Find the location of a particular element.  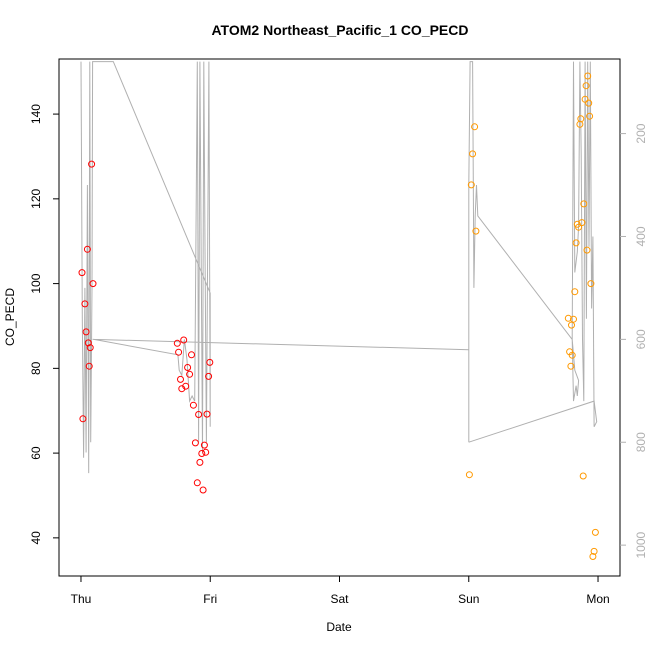

y-axis-label: CO_PECD is located at coordinates (10, 317).